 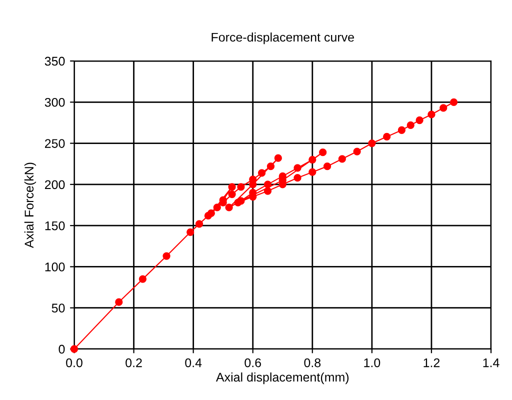 What do you see at coordinates (134, 363) in the screenshot?
I see `x-tick-label: 0.2` at bounding box center [134, 363].